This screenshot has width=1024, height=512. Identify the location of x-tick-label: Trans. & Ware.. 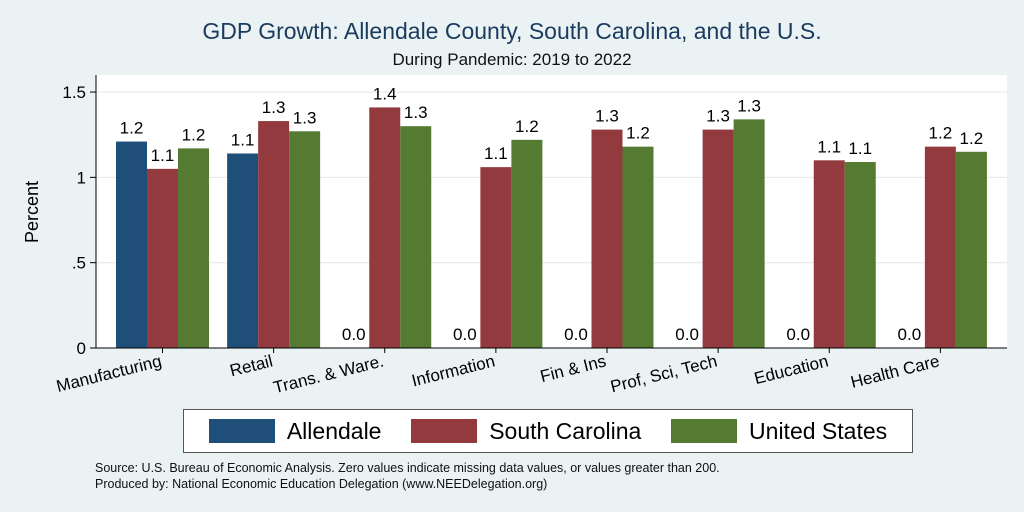
(328, 374).